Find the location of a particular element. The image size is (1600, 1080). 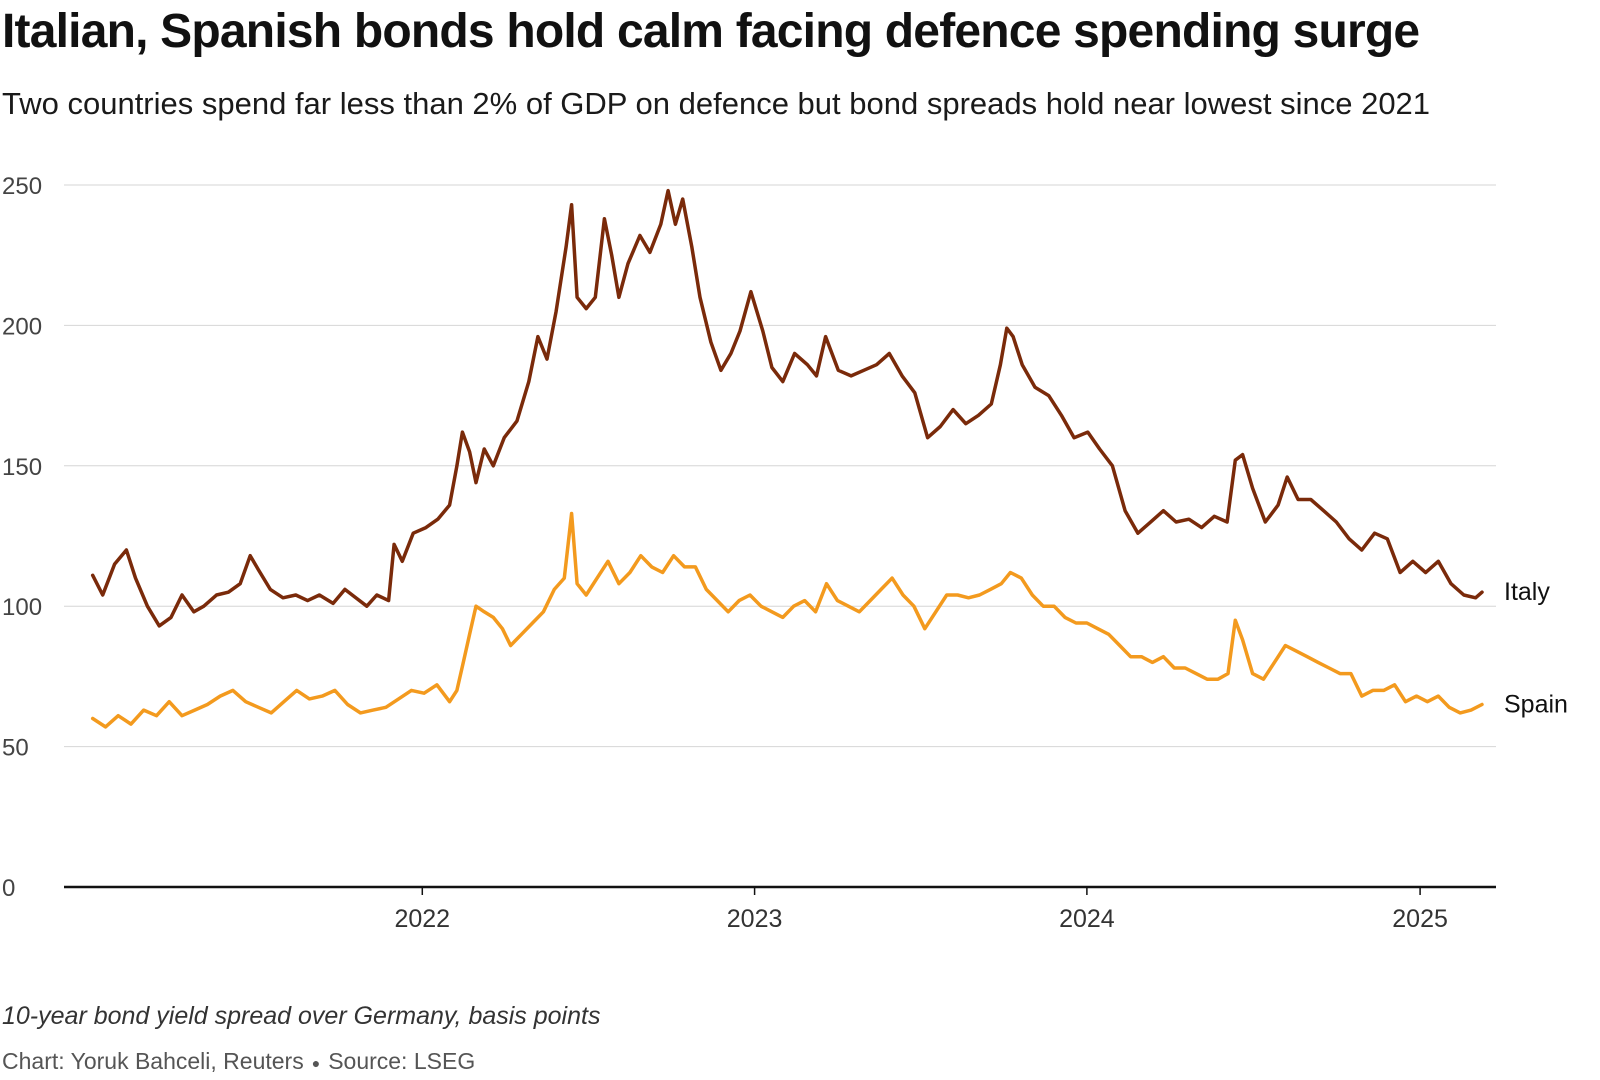

y-tick-label: 150 is located at coordinates (22, 467).